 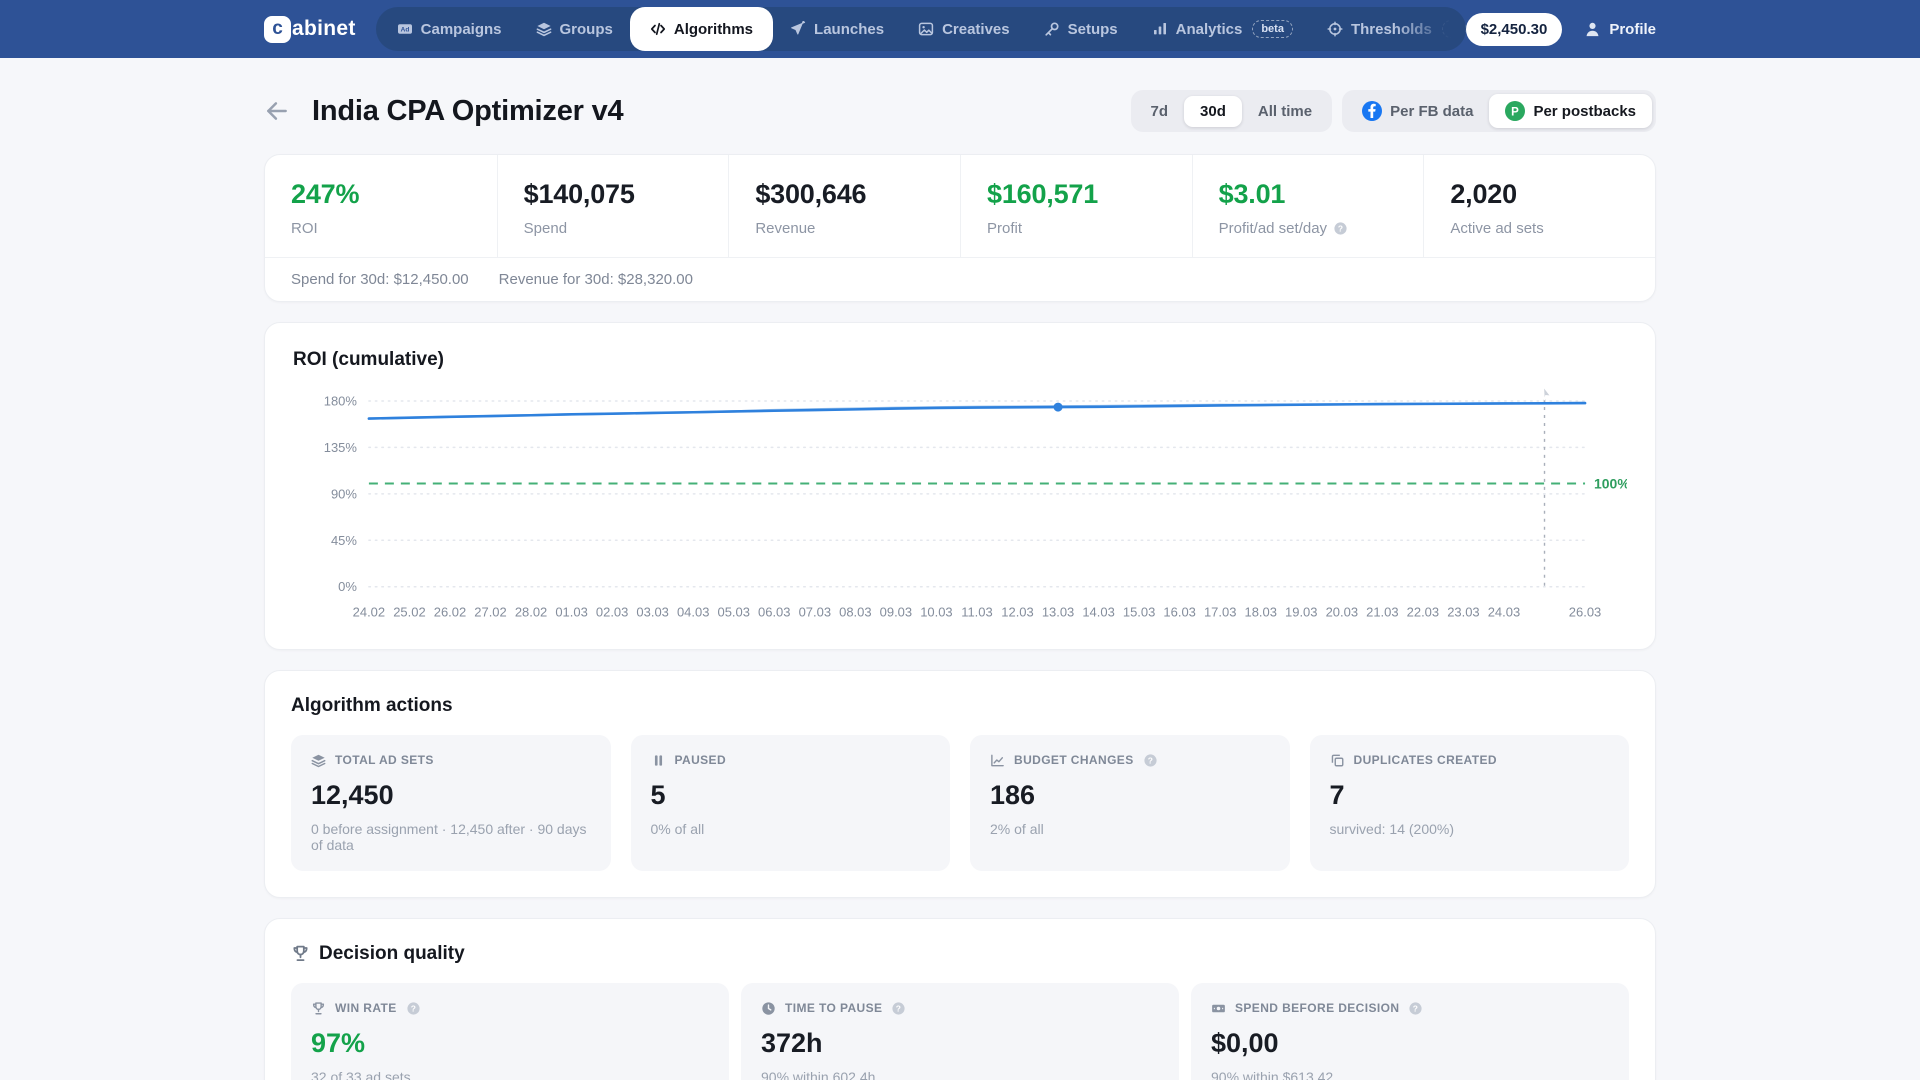 What do you see at coordinates (1179, 612) in the screenshot?
I see `svg-text: 16.03` at bounding box center [1179, 612].